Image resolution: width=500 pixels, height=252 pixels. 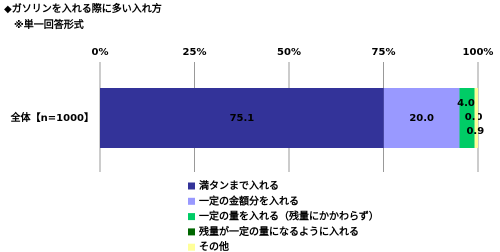 I want to click on x-tick-label: 25%, so click(x=195, y=52).